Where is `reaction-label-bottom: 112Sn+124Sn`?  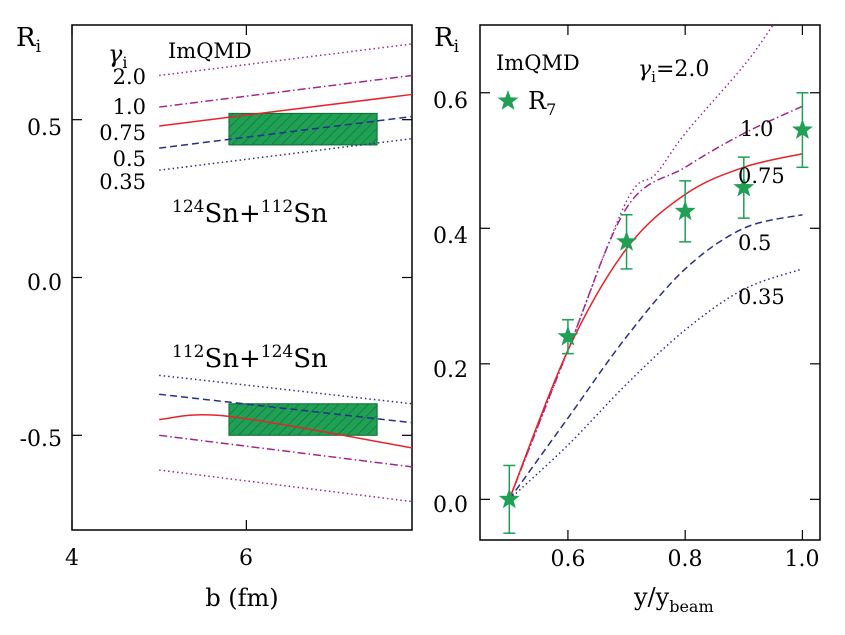
reaction-label-bottom: 112Sn+124Sn is located at coordinates (250, 358).